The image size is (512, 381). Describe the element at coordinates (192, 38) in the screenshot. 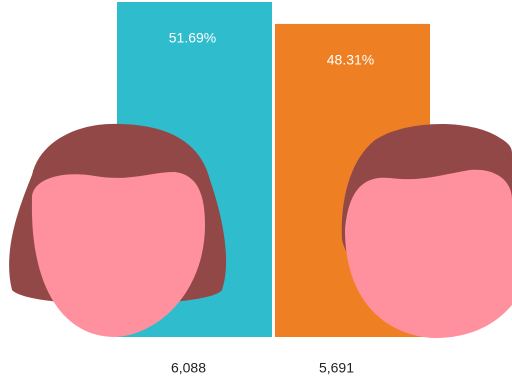

I see `value-label: 51.69%` at that location.